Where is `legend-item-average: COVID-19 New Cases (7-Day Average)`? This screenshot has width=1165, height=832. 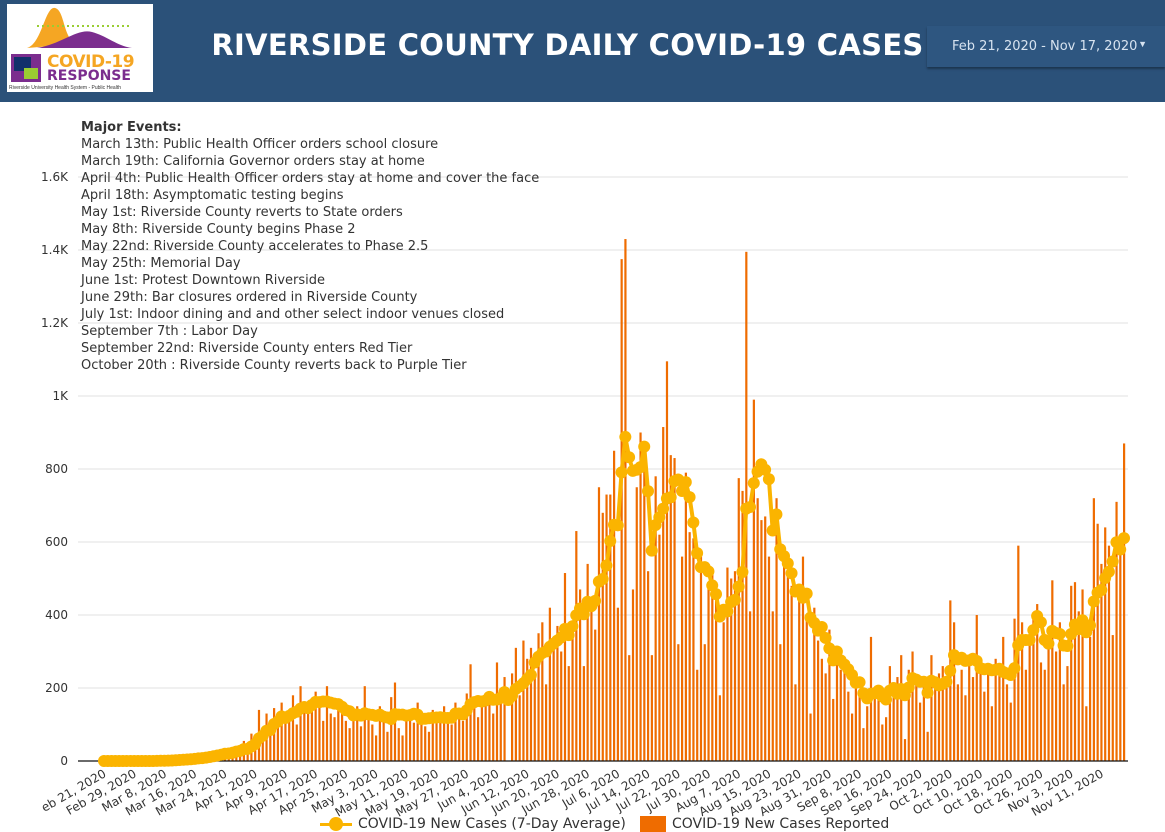 legend-item-average: COVID-19 New Cases (7-Day Average) is located at coordinates (473, 824).